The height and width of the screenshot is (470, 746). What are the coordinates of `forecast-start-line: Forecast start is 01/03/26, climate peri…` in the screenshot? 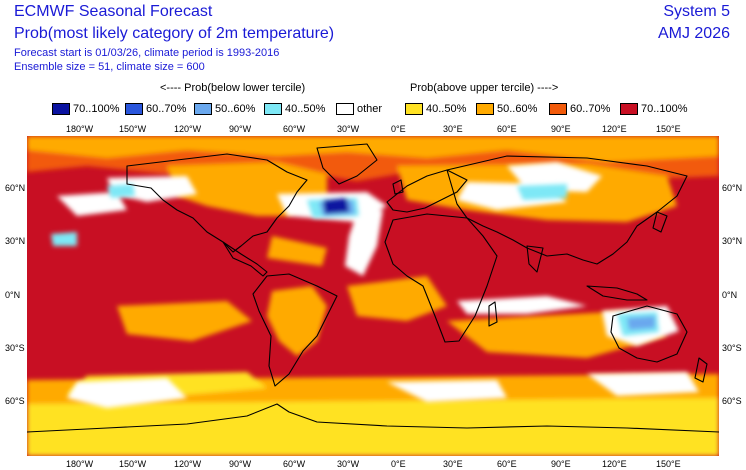 It's located at (147, 53).